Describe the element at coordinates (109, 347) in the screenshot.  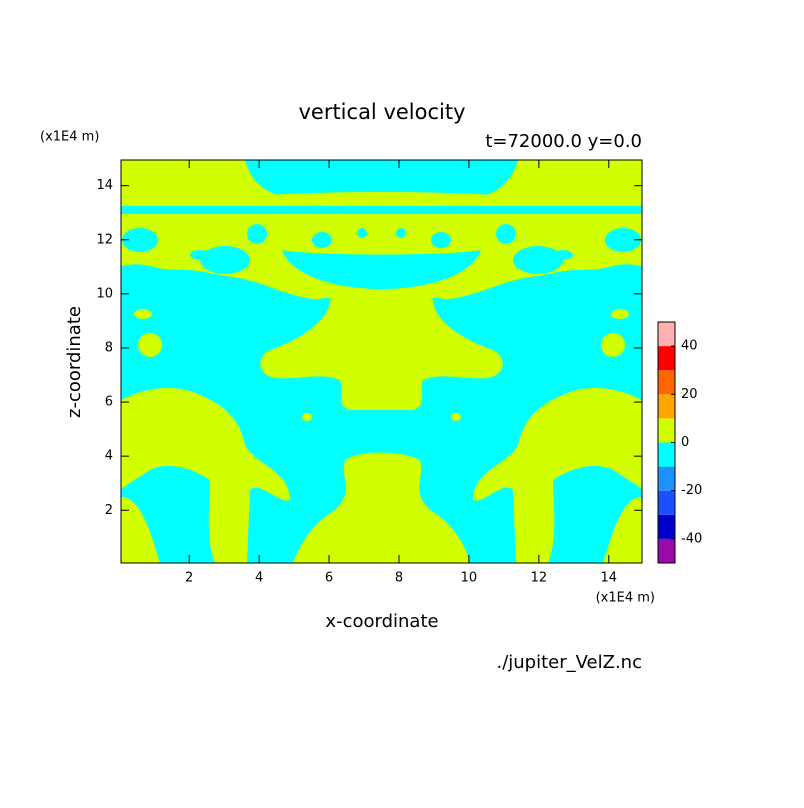
I see `y-tick-label: 8` at that location.